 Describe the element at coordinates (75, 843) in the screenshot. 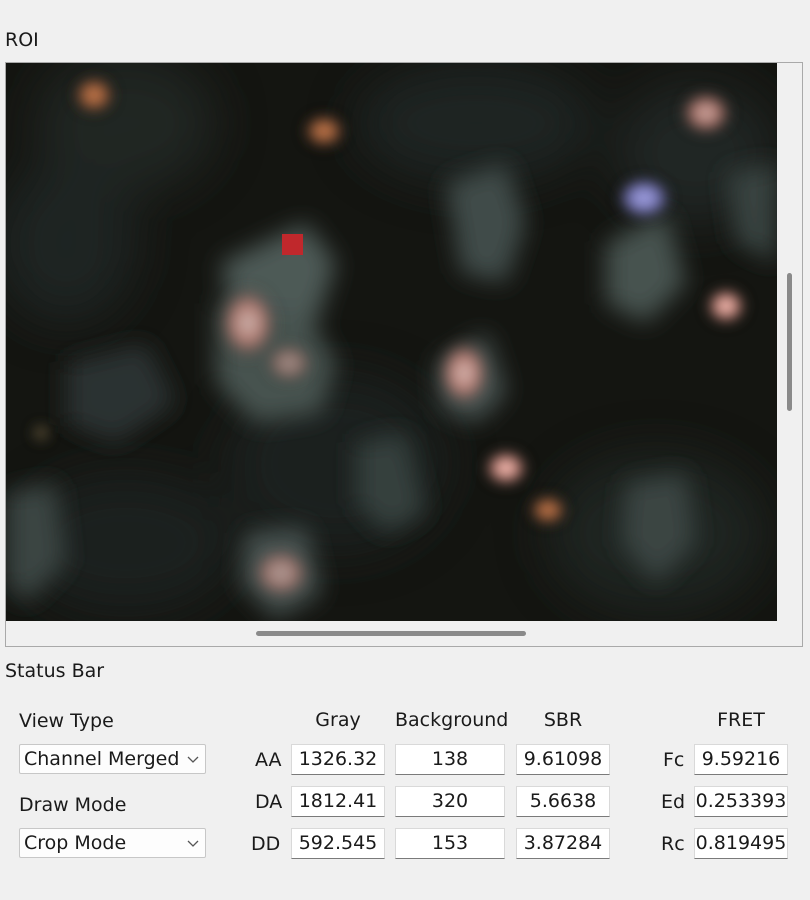

I see `draw-mode-value: Crop Mode` at that location.